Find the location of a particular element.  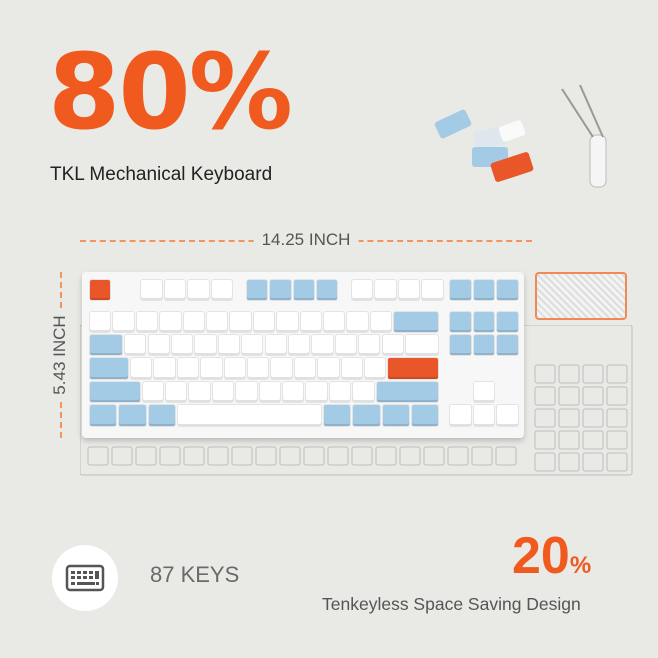

width-label: 14.25 INCH is located at coordinates (306, 240).